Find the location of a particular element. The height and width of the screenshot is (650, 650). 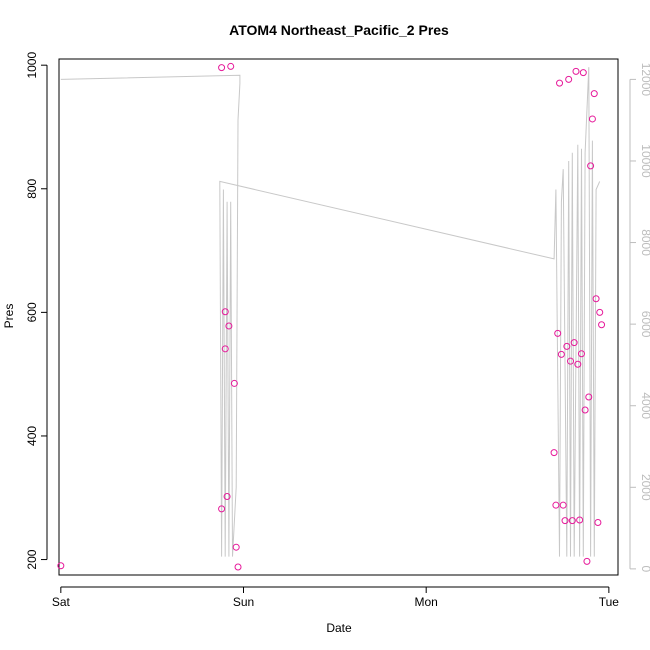

y2-tick-label: 6000 is located at coordinates (644, 324).